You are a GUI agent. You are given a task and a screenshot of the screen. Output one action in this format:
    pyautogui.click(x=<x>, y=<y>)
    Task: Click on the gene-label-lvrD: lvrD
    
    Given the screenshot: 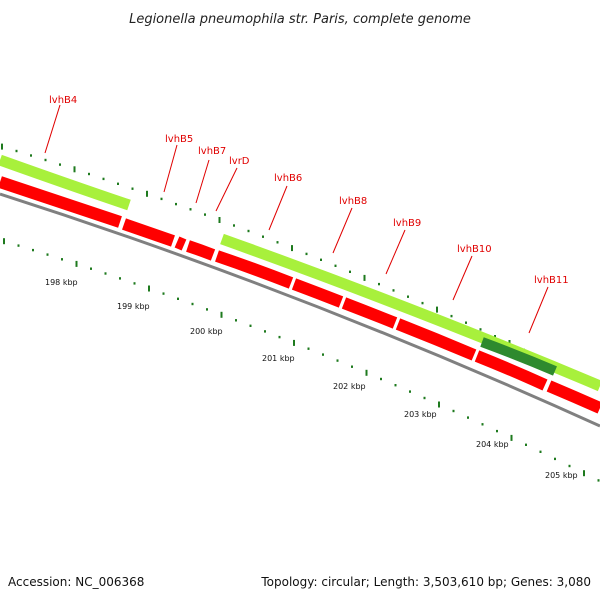 What is the action you would take?
    pyautogui.click(x=239, y=161)
    